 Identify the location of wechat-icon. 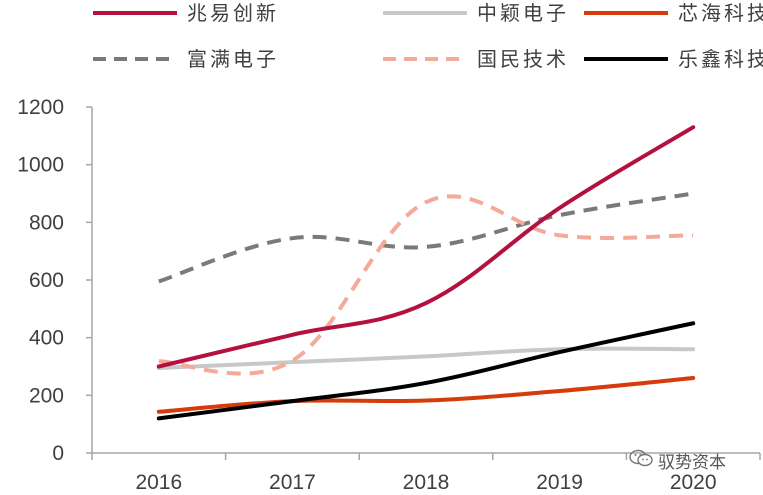
(641, 460).